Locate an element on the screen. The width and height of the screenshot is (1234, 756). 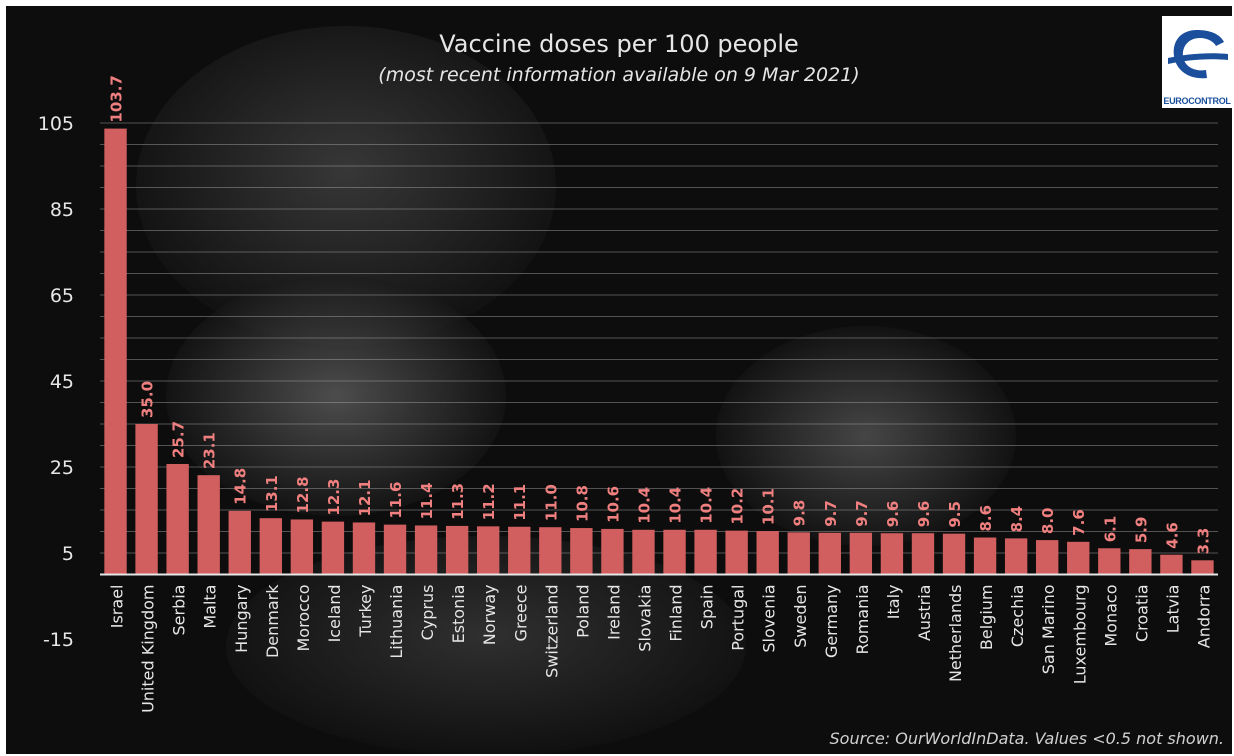
category-label: Latvia is located at coordinates (1172, 609).